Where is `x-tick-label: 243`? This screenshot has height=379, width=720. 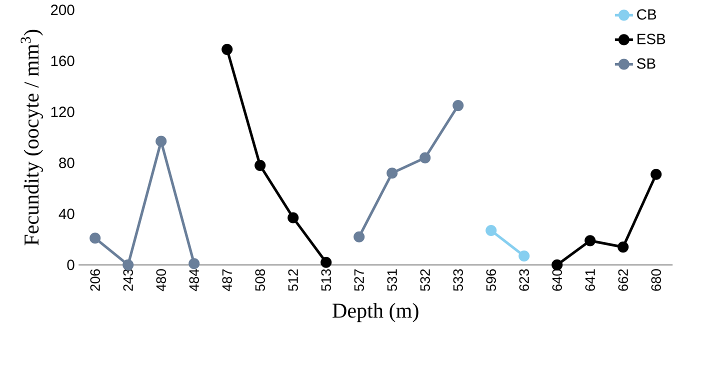
x-tick-label: 243 is located at coordinates (128, 280).